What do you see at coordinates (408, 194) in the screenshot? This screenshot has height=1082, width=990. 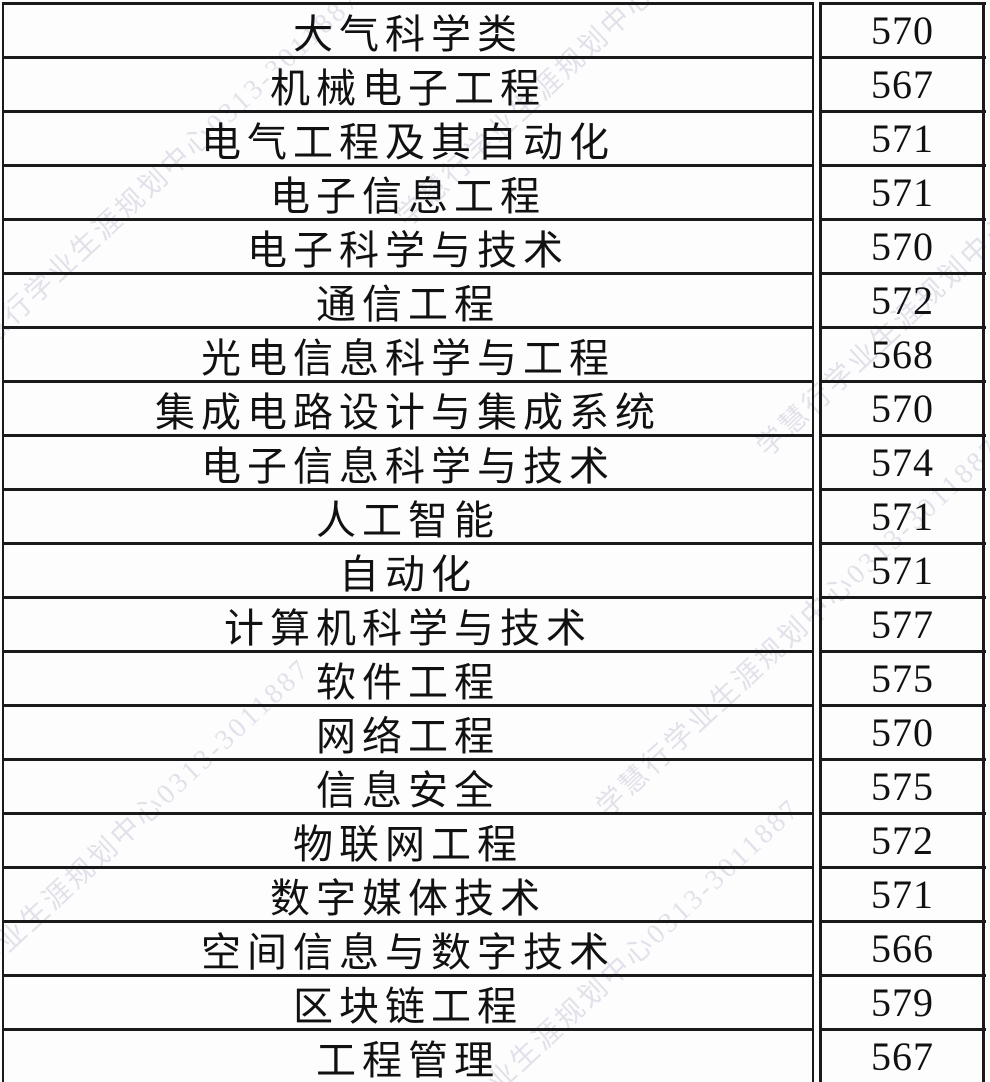 I see `major-cell: 电子信息工程` at bounding box center [408, 194].